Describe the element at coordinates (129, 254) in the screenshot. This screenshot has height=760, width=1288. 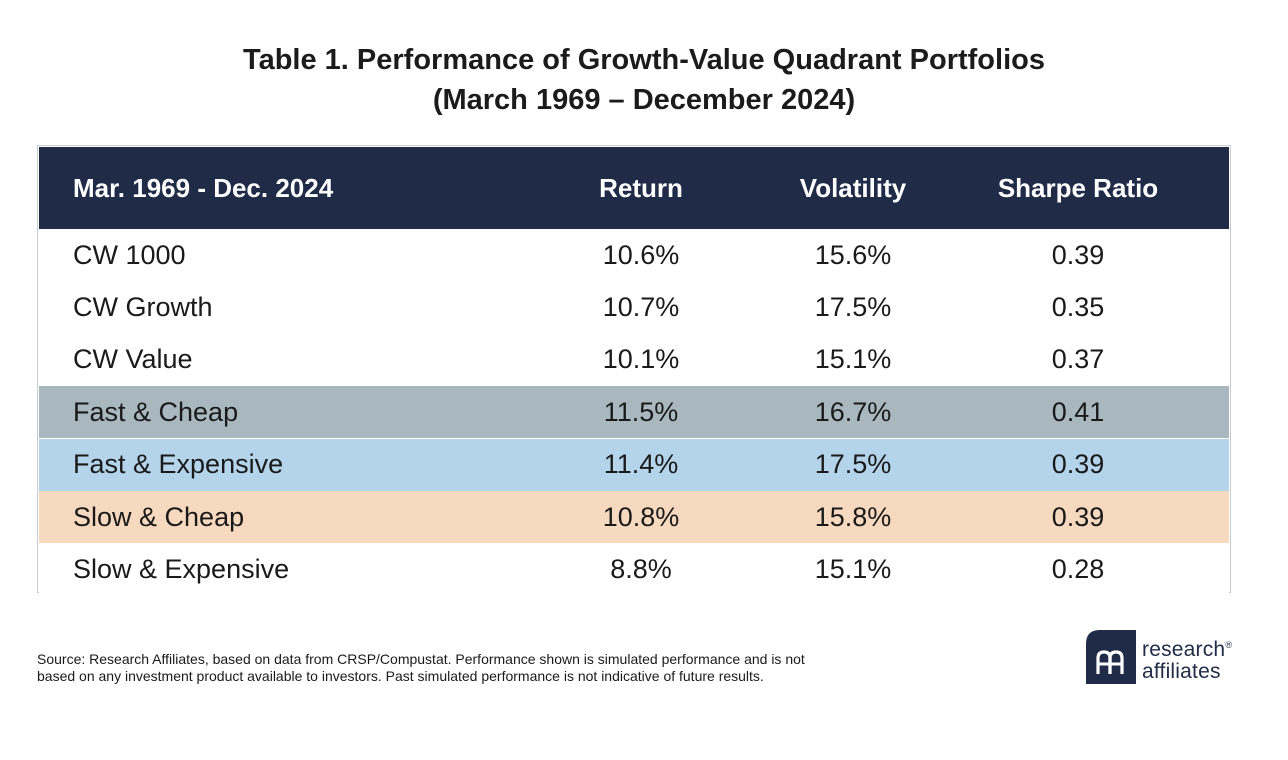
I see `row-name: CW 1000` at that location.